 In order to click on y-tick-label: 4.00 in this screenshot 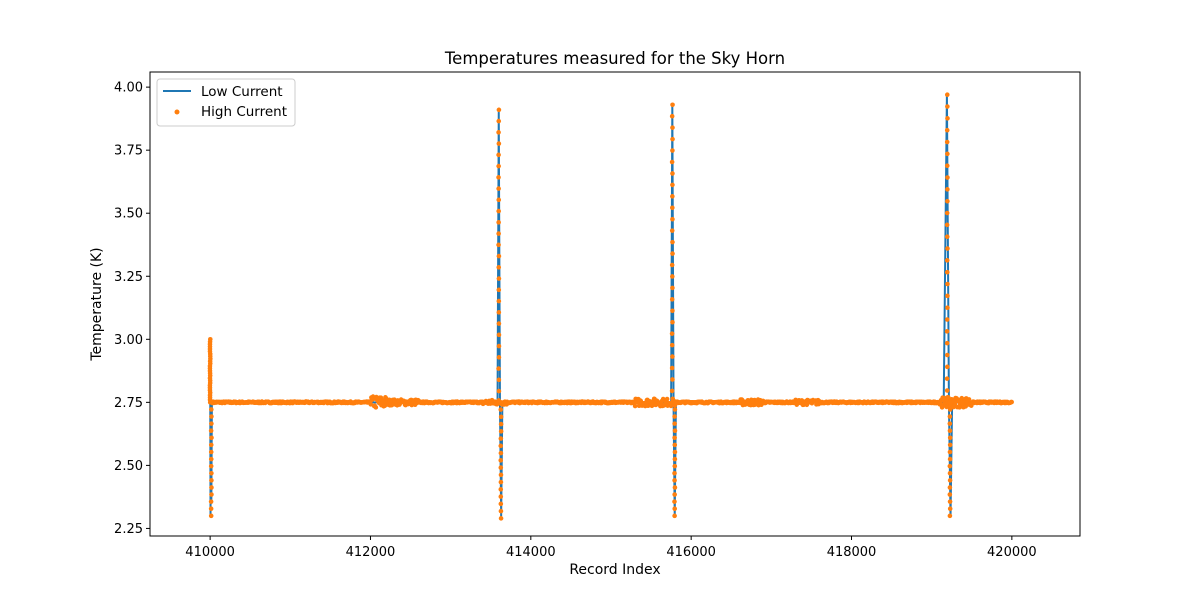, I will do `click(128, 88)`.